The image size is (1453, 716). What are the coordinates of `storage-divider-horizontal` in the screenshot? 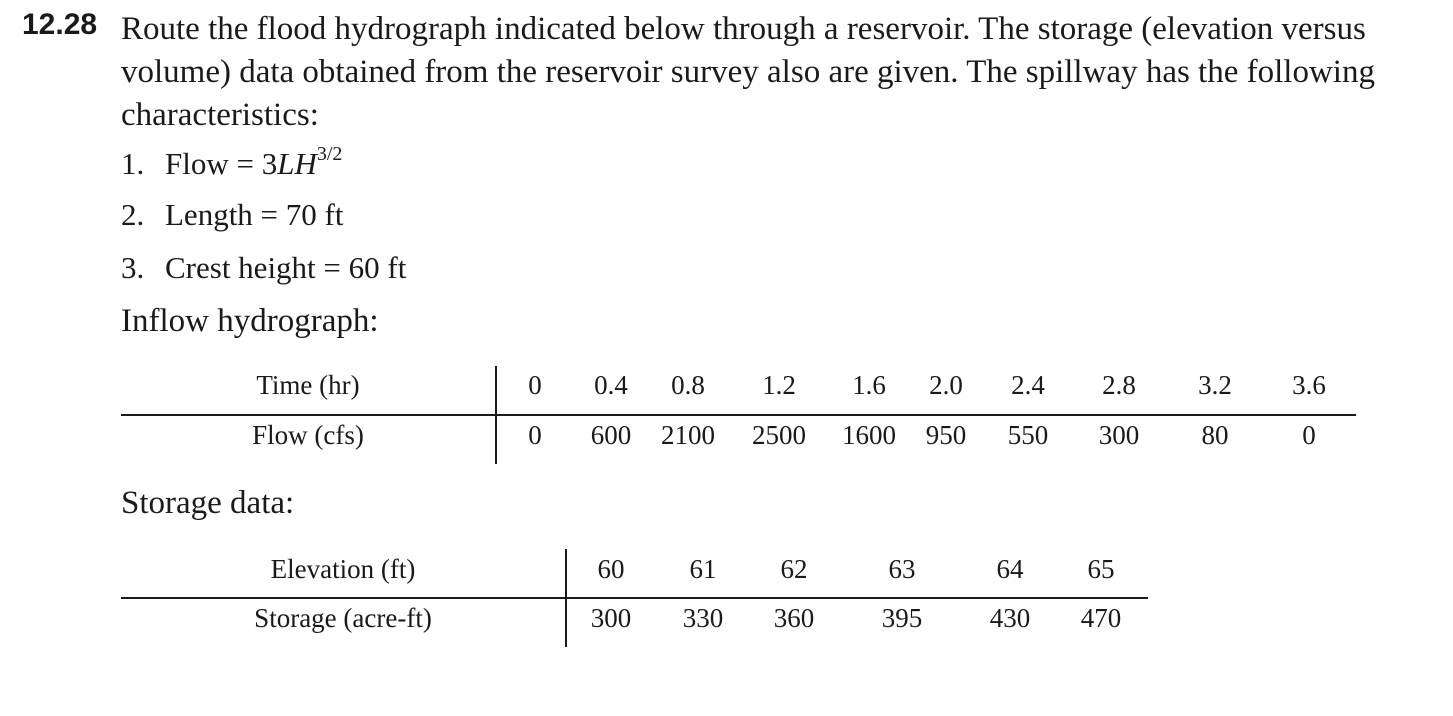 It's located at (634, 598).